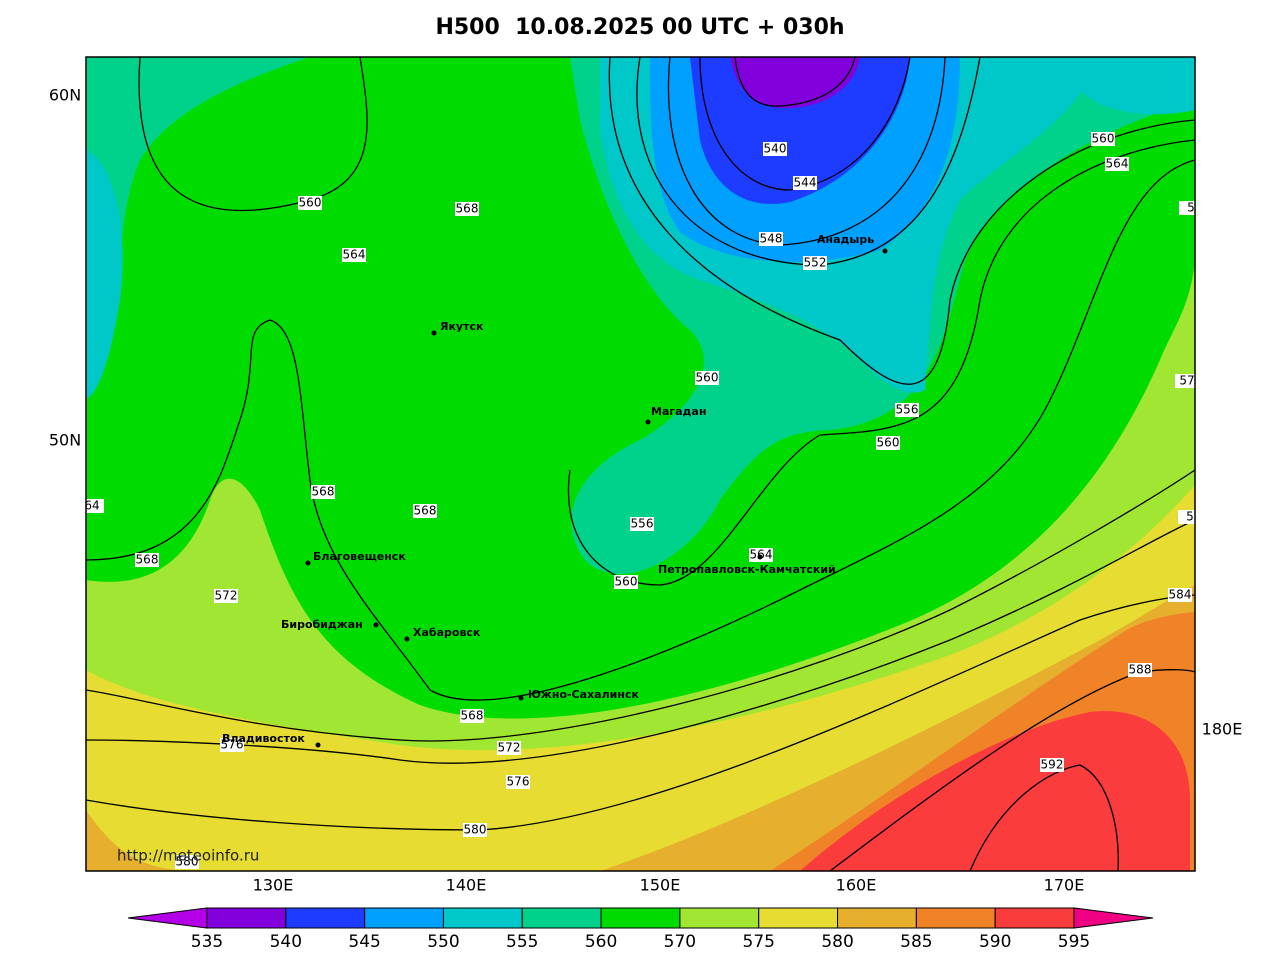  What do you see at coordinates (1222, 729) in the screenshot?
I see `lon-label: 180E` at bounding box center [1222, 729].